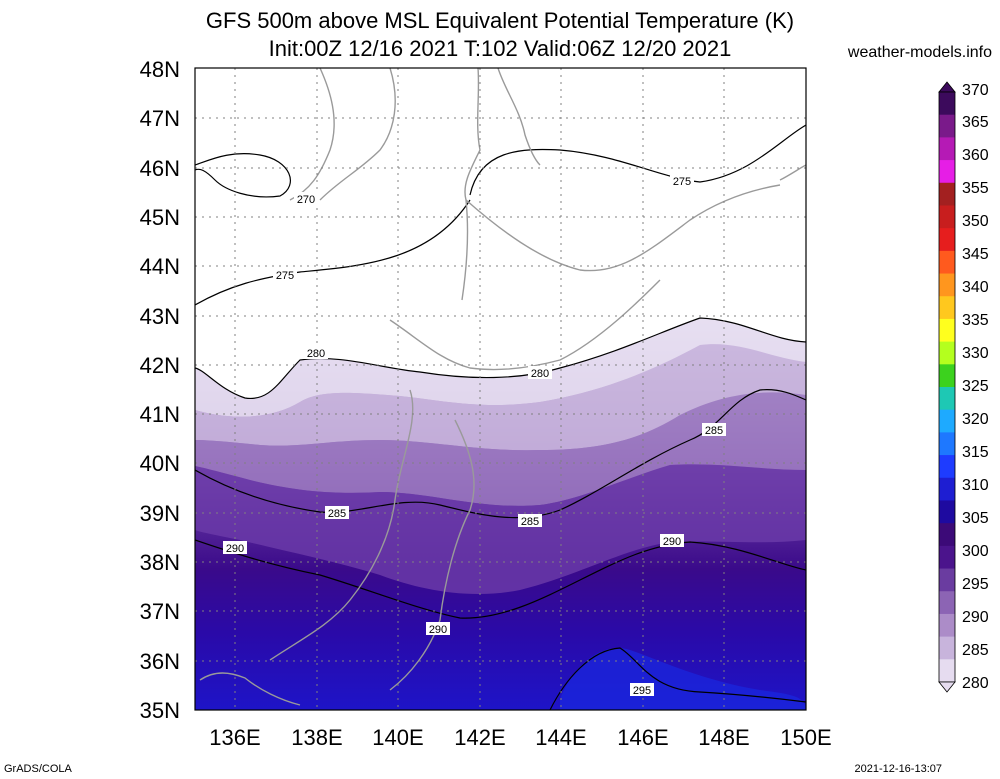  I want to click on colorbar-label: 325, so click(975, 386).